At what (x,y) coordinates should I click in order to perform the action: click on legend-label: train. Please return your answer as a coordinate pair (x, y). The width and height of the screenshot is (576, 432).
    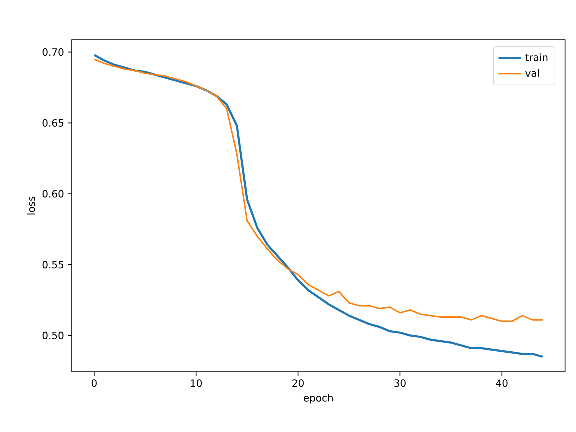
    Looking at the image, I should click on (537, 58).